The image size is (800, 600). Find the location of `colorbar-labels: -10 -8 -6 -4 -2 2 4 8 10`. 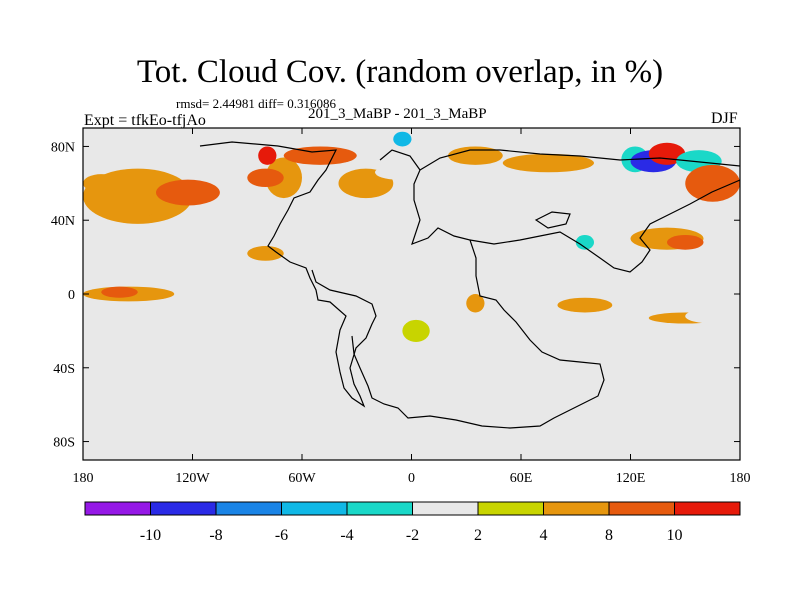

colorbar-labels: -10 -8 -6 -4 -2 2 4 8 10 is located at coordinates (411, 535).